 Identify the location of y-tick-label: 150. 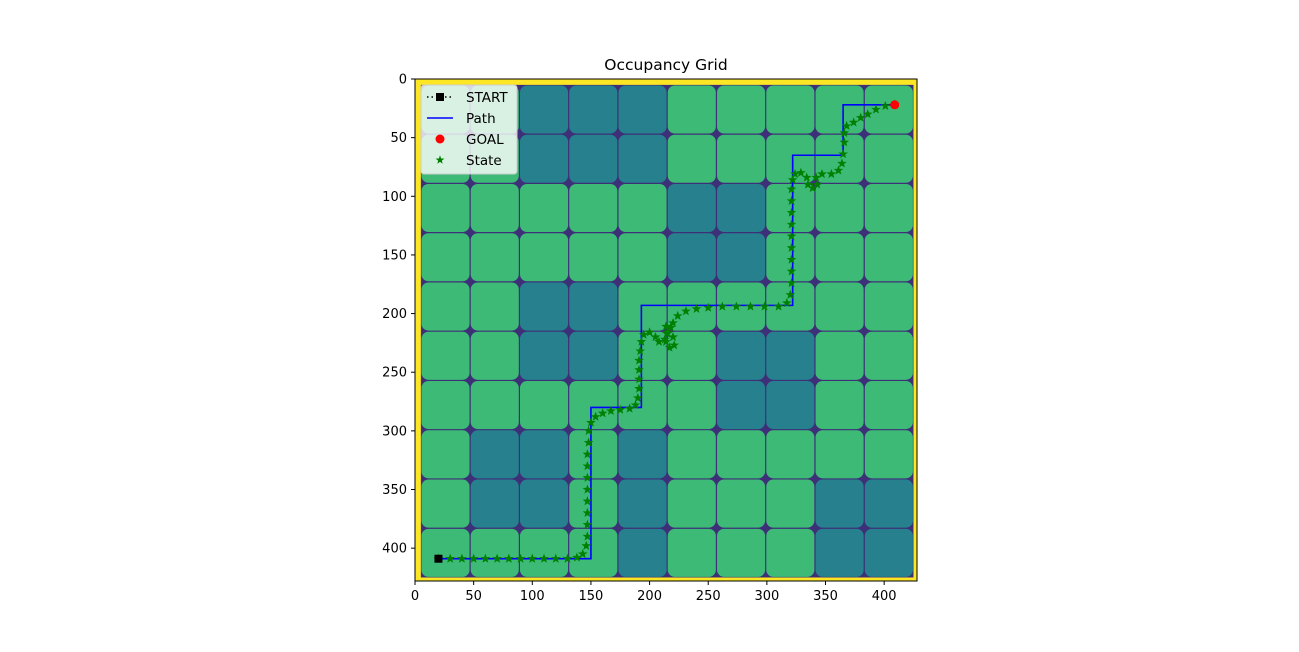
(394, 255).